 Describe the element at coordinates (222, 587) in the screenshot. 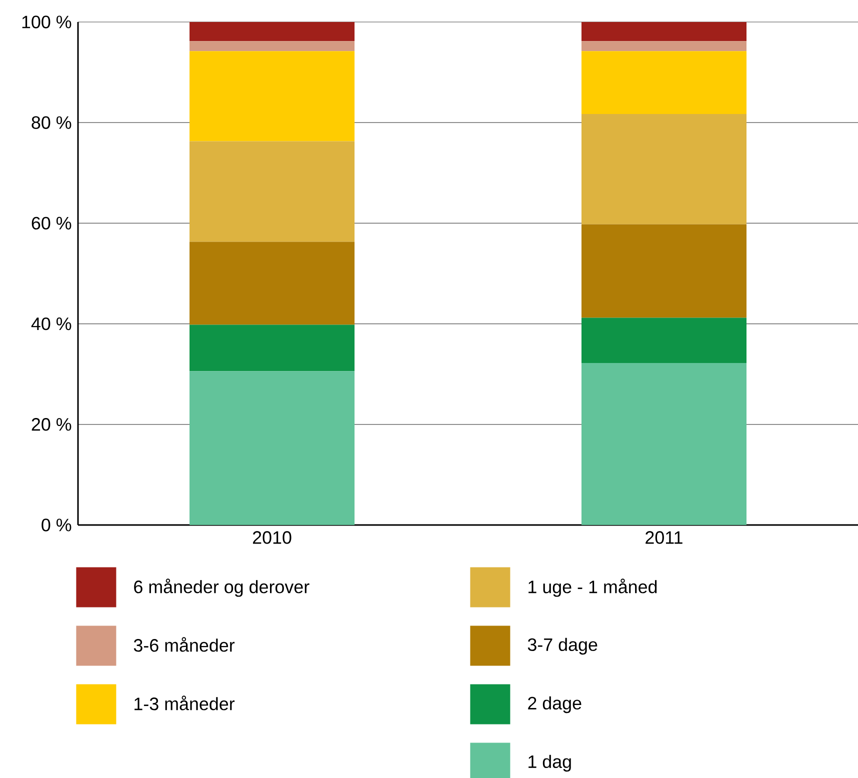

I see `legend-label: 6 måneder og derover` at that location.